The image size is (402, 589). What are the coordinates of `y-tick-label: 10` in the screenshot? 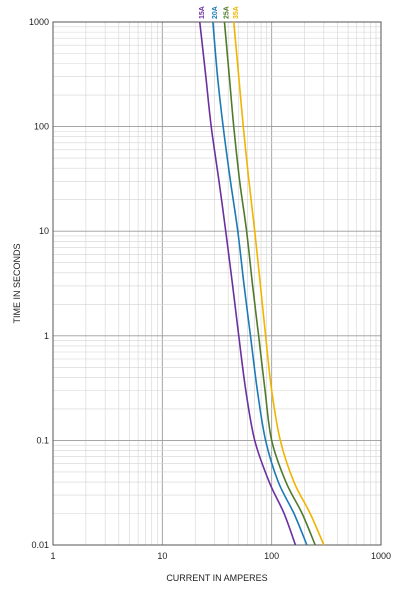 It's located at (44, 231).